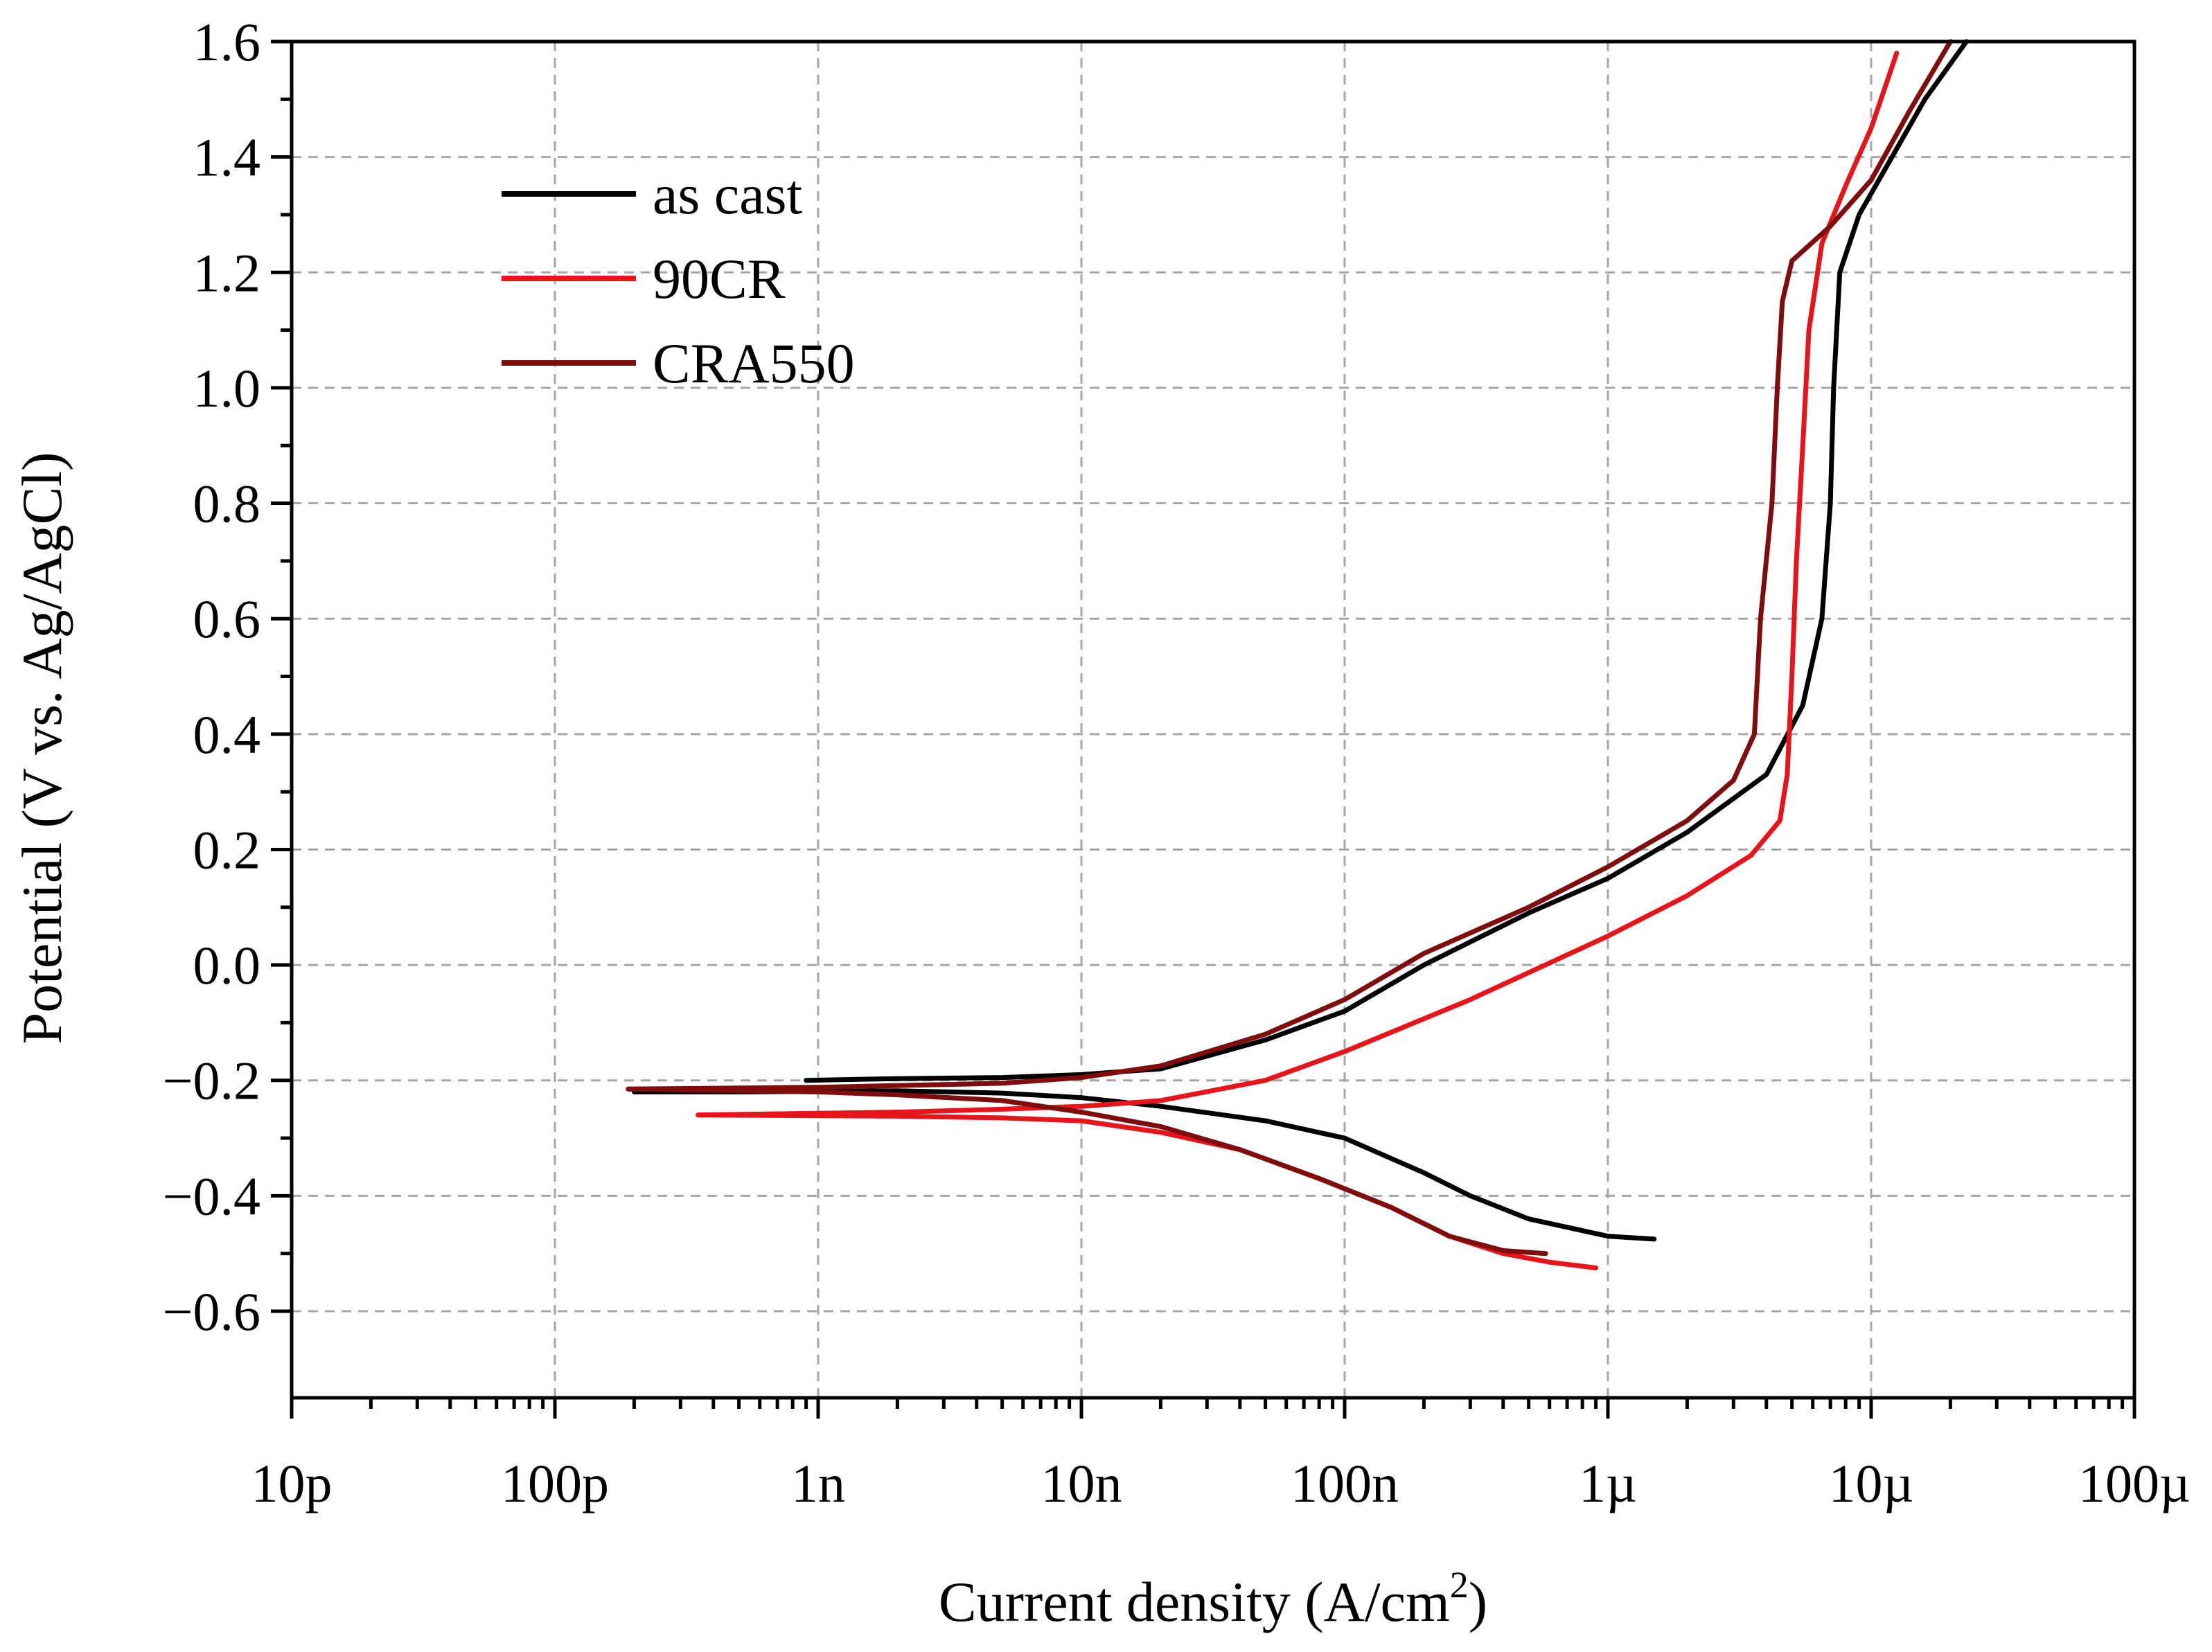 The width and height of the screenshot is (2212, 1652). What do you see at coordinates (212, 1311) in the screenshot?
I see `y-tick-label: −0.6` at bounding box center [212, 1311].